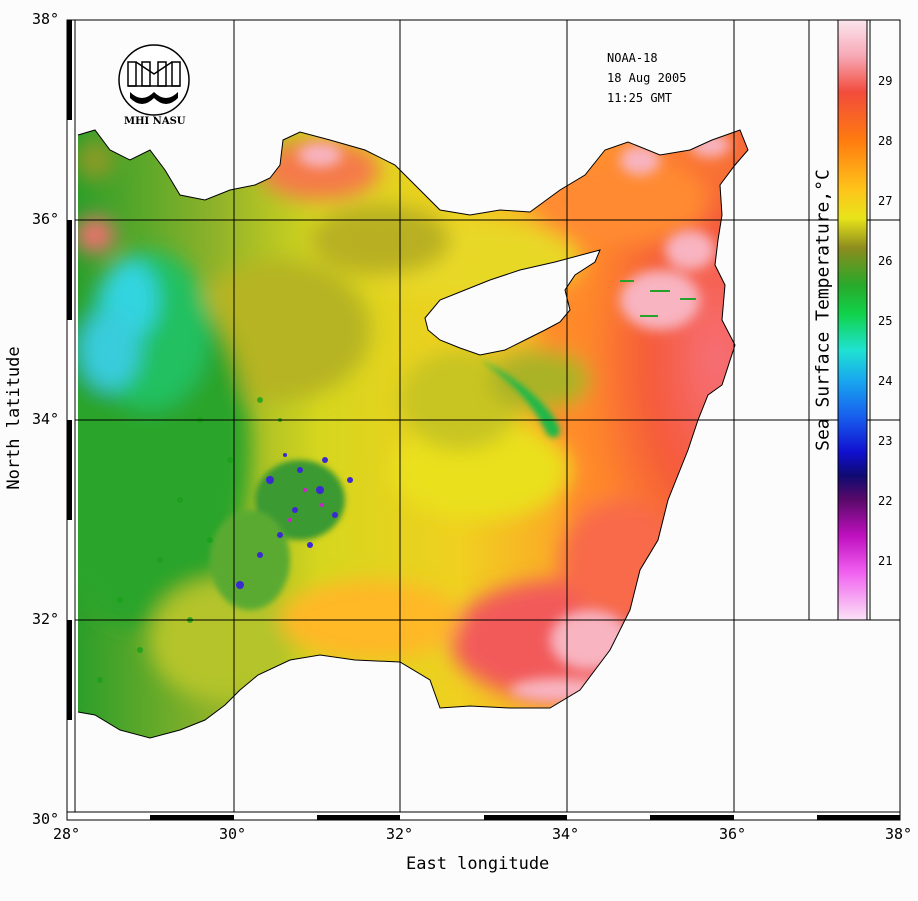  Describe the element at coordinates (885, 501) in the screenshot. I see `colorbar-label-22: 22` at that location.